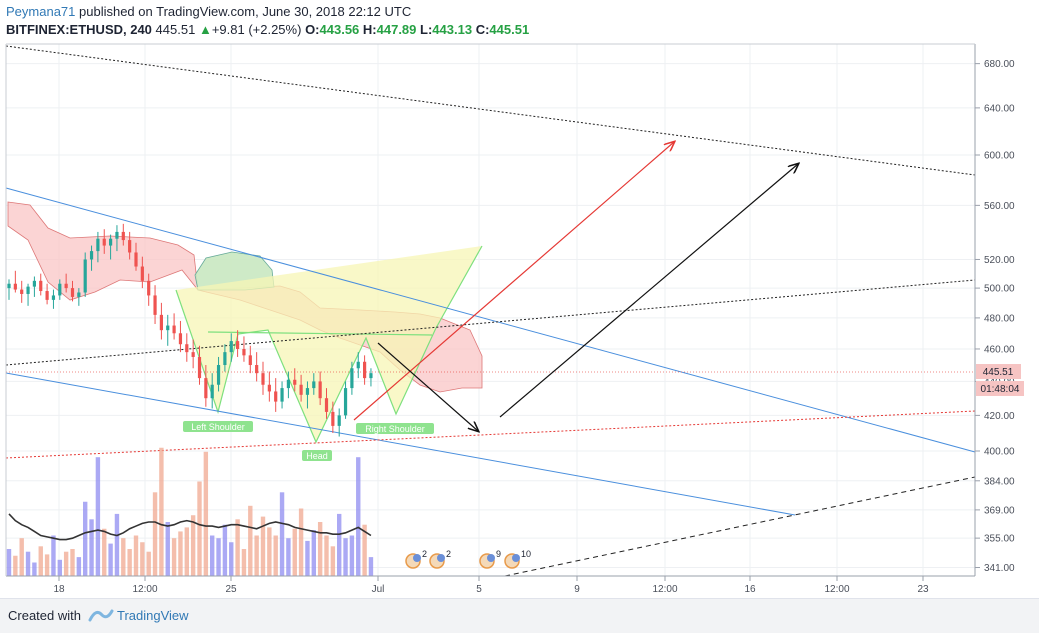 This screenshot has width=1039, height=633. I want to click on created-with-text: Created with, so click(44, 615).